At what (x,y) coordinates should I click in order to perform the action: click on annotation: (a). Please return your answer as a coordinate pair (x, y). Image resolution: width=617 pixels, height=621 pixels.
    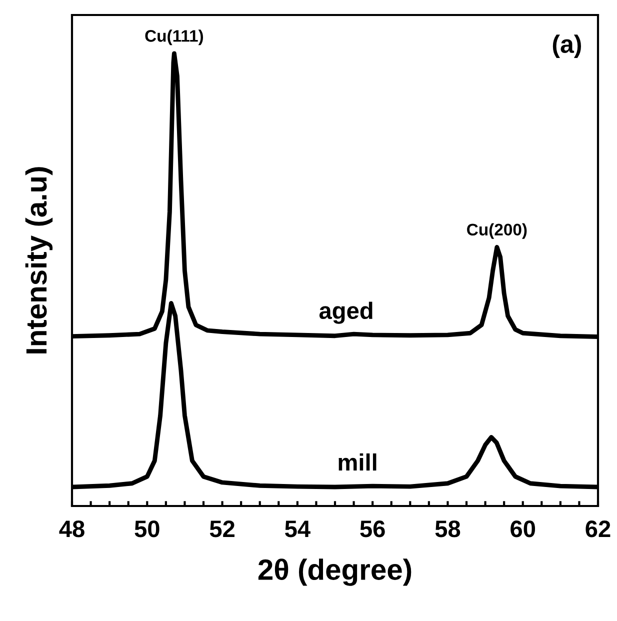
    Looking at the image, I should click on (566, 46).